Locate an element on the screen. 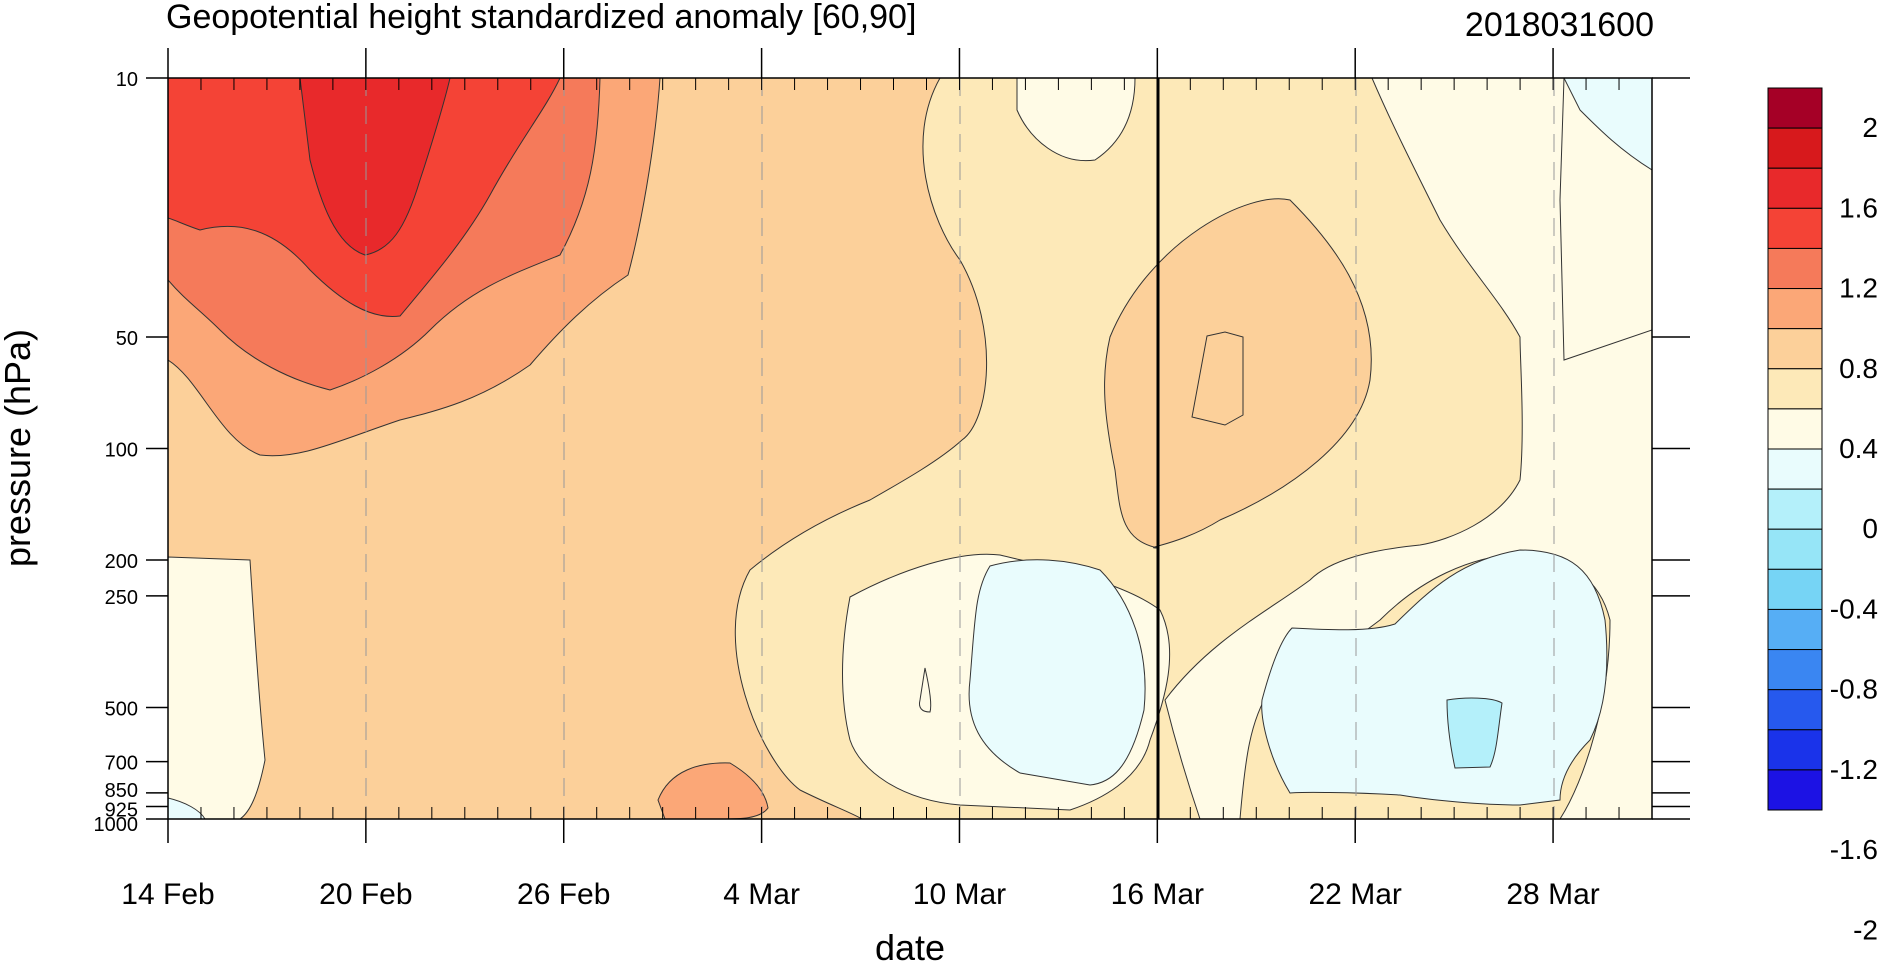 This screenshot has width=1889, height=963. contour-0-upper-right is located at coordinates (1076, 120).